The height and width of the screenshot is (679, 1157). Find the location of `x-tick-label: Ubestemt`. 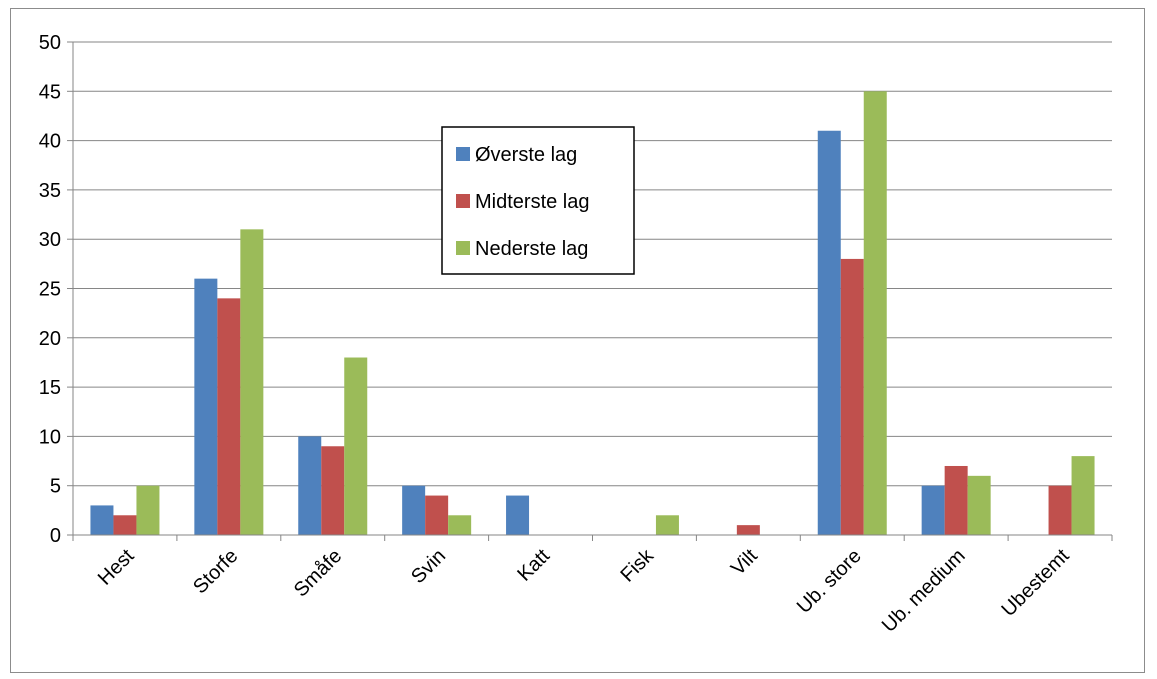

x-tick-label: Ubestemt is located at coordinates (1036, 583).